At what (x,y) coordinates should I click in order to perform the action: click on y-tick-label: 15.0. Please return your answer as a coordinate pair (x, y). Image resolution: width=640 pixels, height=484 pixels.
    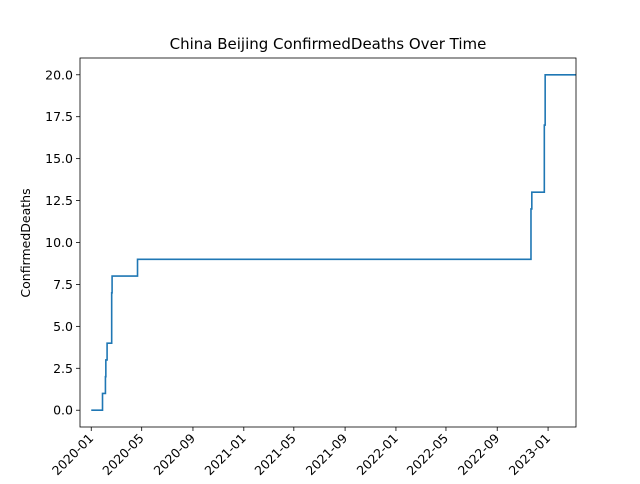
    Looking at the image, I should click on (59, 158).